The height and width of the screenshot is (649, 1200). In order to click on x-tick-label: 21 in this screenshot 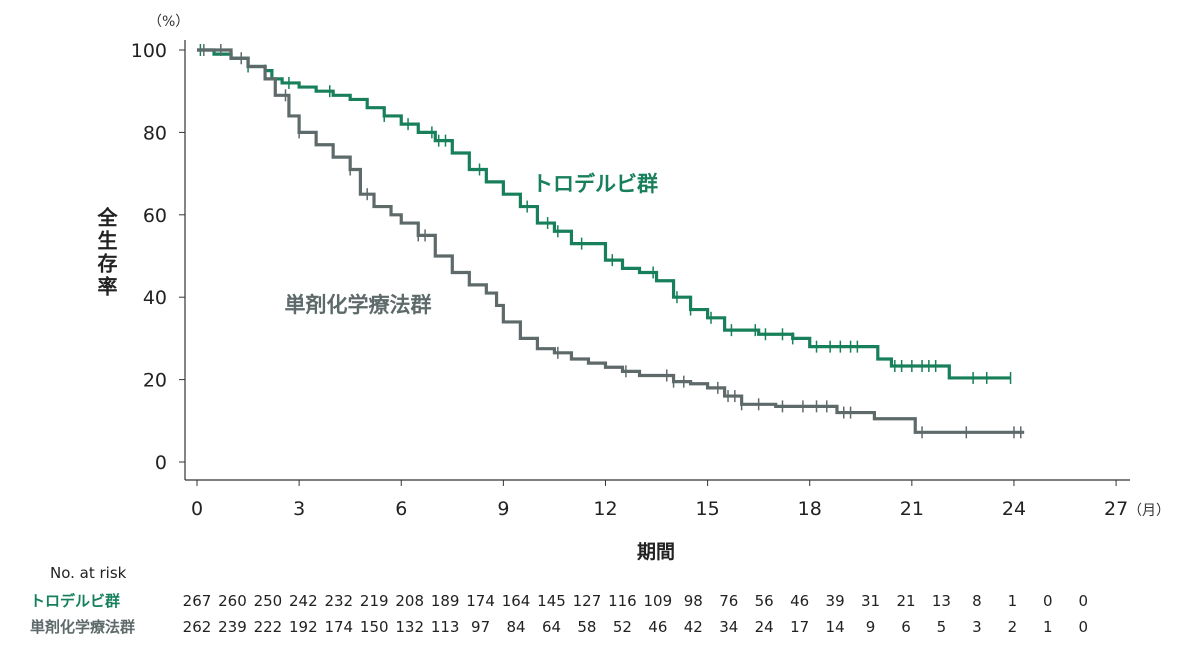, I will do `click(912, 509)`.